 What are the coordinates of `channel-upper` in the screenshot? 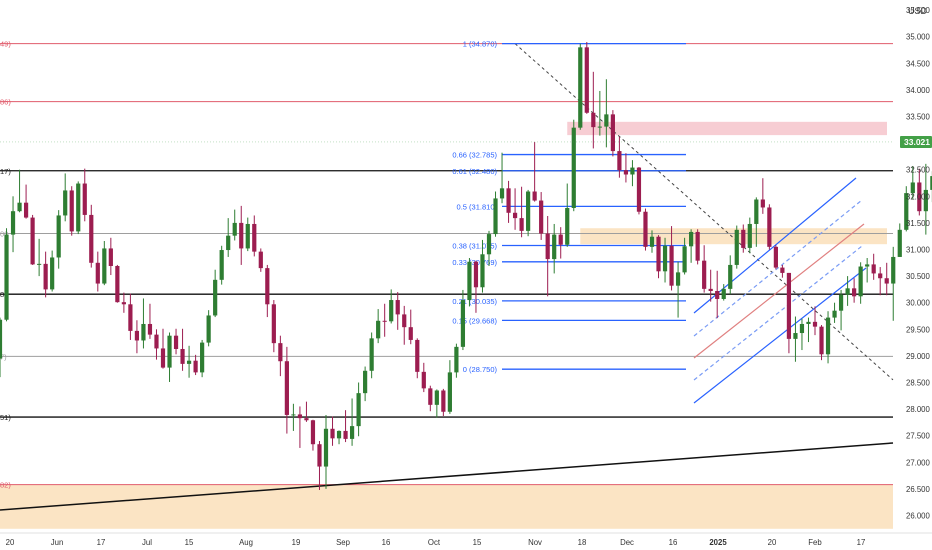 It's located at (775, 245).